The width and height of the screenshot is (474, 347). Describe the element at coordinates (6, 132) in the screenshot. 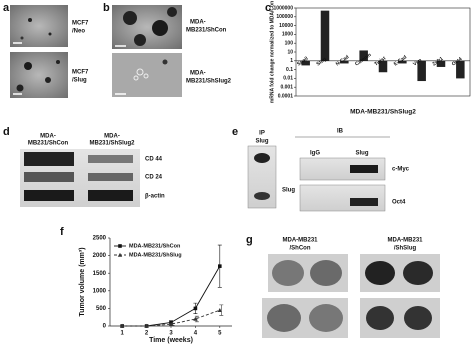

I see `panel-label: d` at that location.